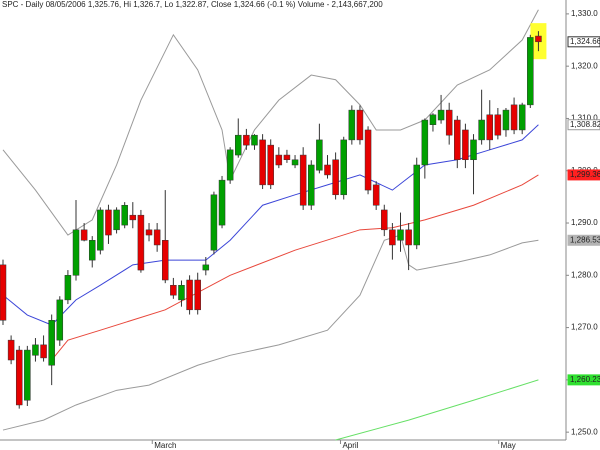 The image size is (600, 450). I want to click on close-label-box, so click(583, 42).